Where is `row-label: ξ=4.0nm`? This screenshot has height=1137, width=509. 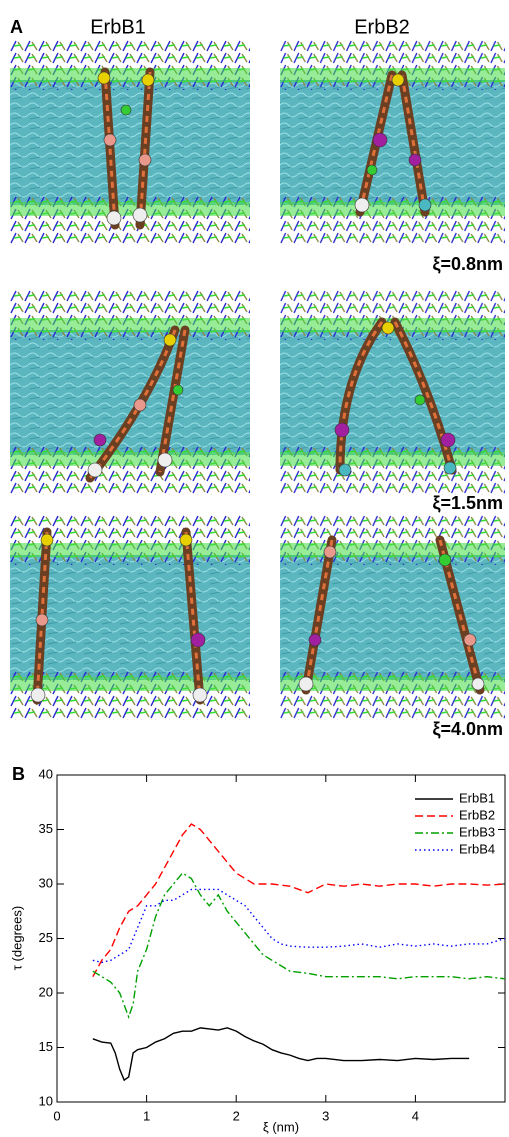 row-label: ξ=4.0nm is located at coordinates (467, 729).